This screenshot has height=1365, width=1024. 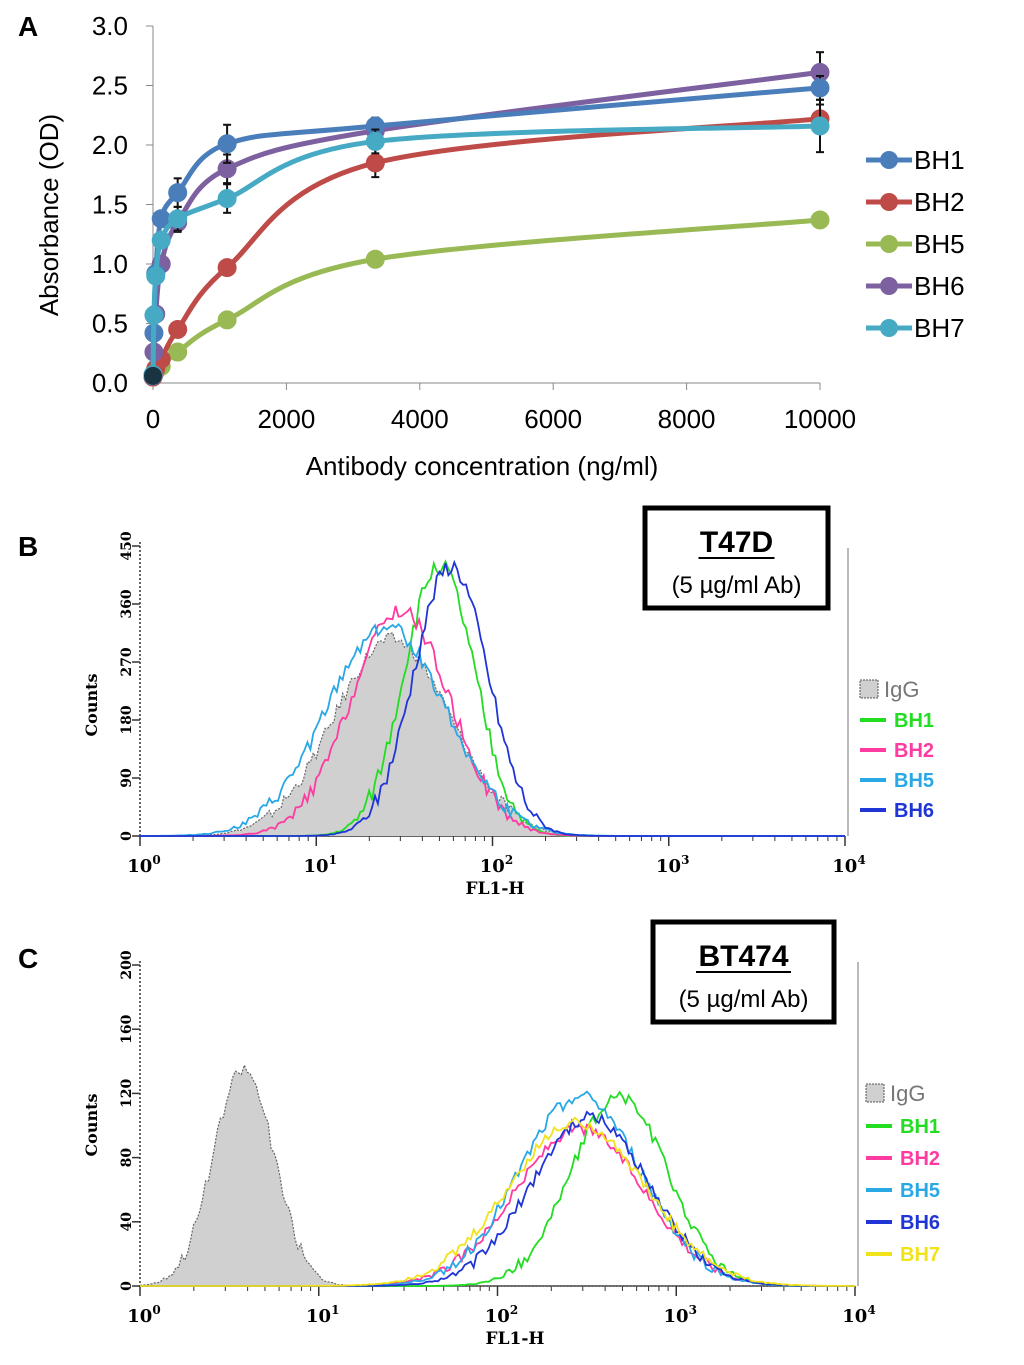 I want to click on panel-label: C, so click(x=28, y=958).